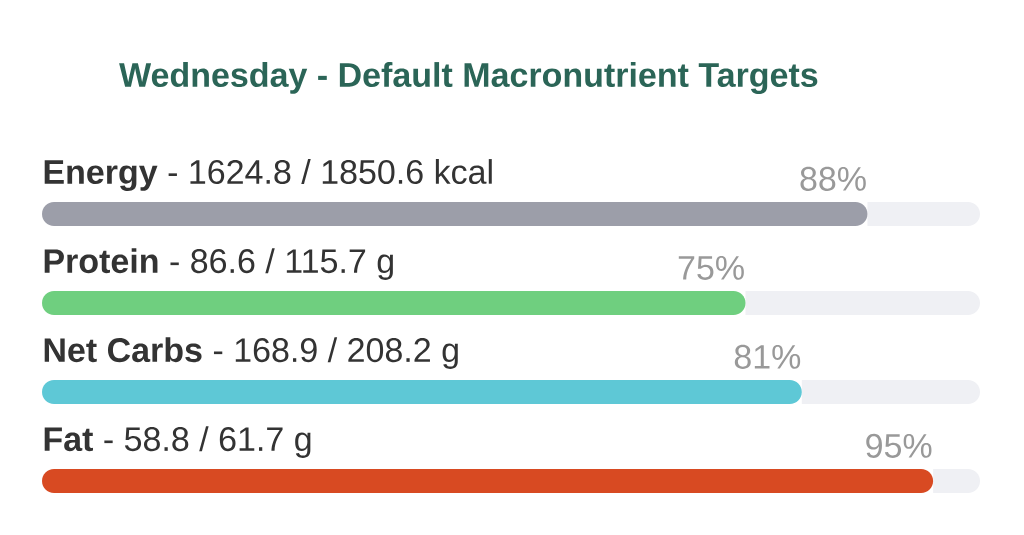  Describe the element at coordinates (899, 445) in the screenshot. I see `data-label: 95%` at that location.